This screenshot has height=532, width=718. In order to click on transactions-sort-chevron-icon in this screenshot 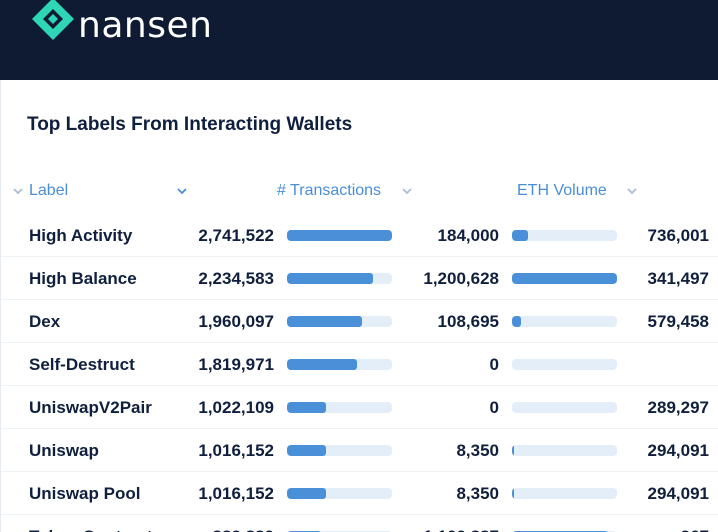, I will do `click(407, 191)`.